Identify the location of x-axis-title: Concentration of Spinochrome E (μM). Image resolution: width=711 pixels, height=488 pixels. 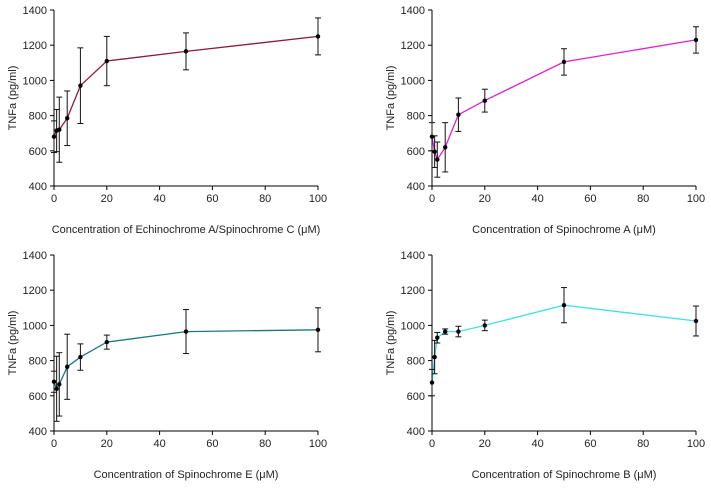
(186, 475).